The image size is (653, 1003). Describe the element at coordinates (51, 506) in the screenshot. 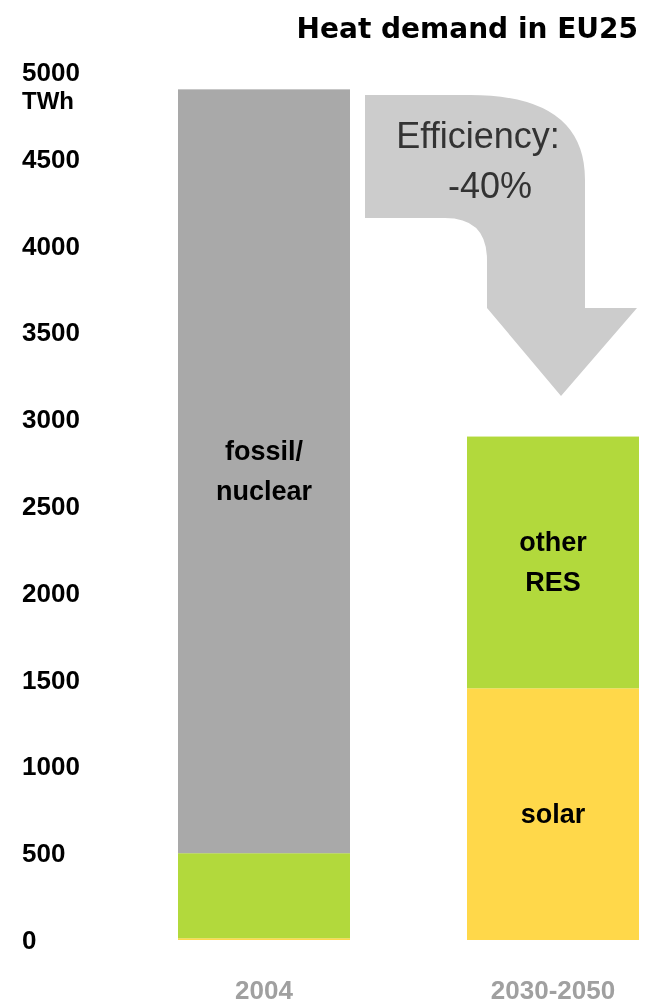

I see `y-tick-label: 2500` at that location.